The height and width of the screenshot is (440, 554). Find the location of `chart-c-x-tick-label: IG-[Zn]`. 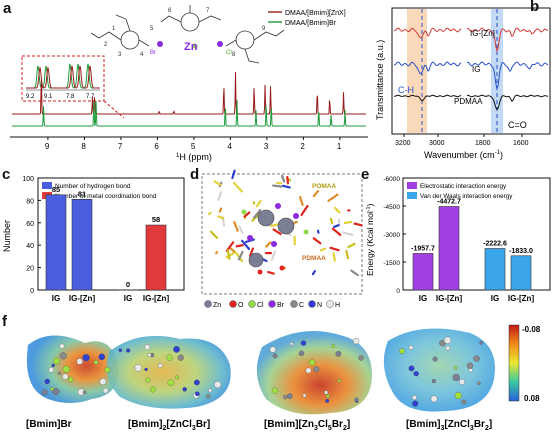

chart-c-x-tick-label: IG-[Zn] is located at coordinates (156, 298).